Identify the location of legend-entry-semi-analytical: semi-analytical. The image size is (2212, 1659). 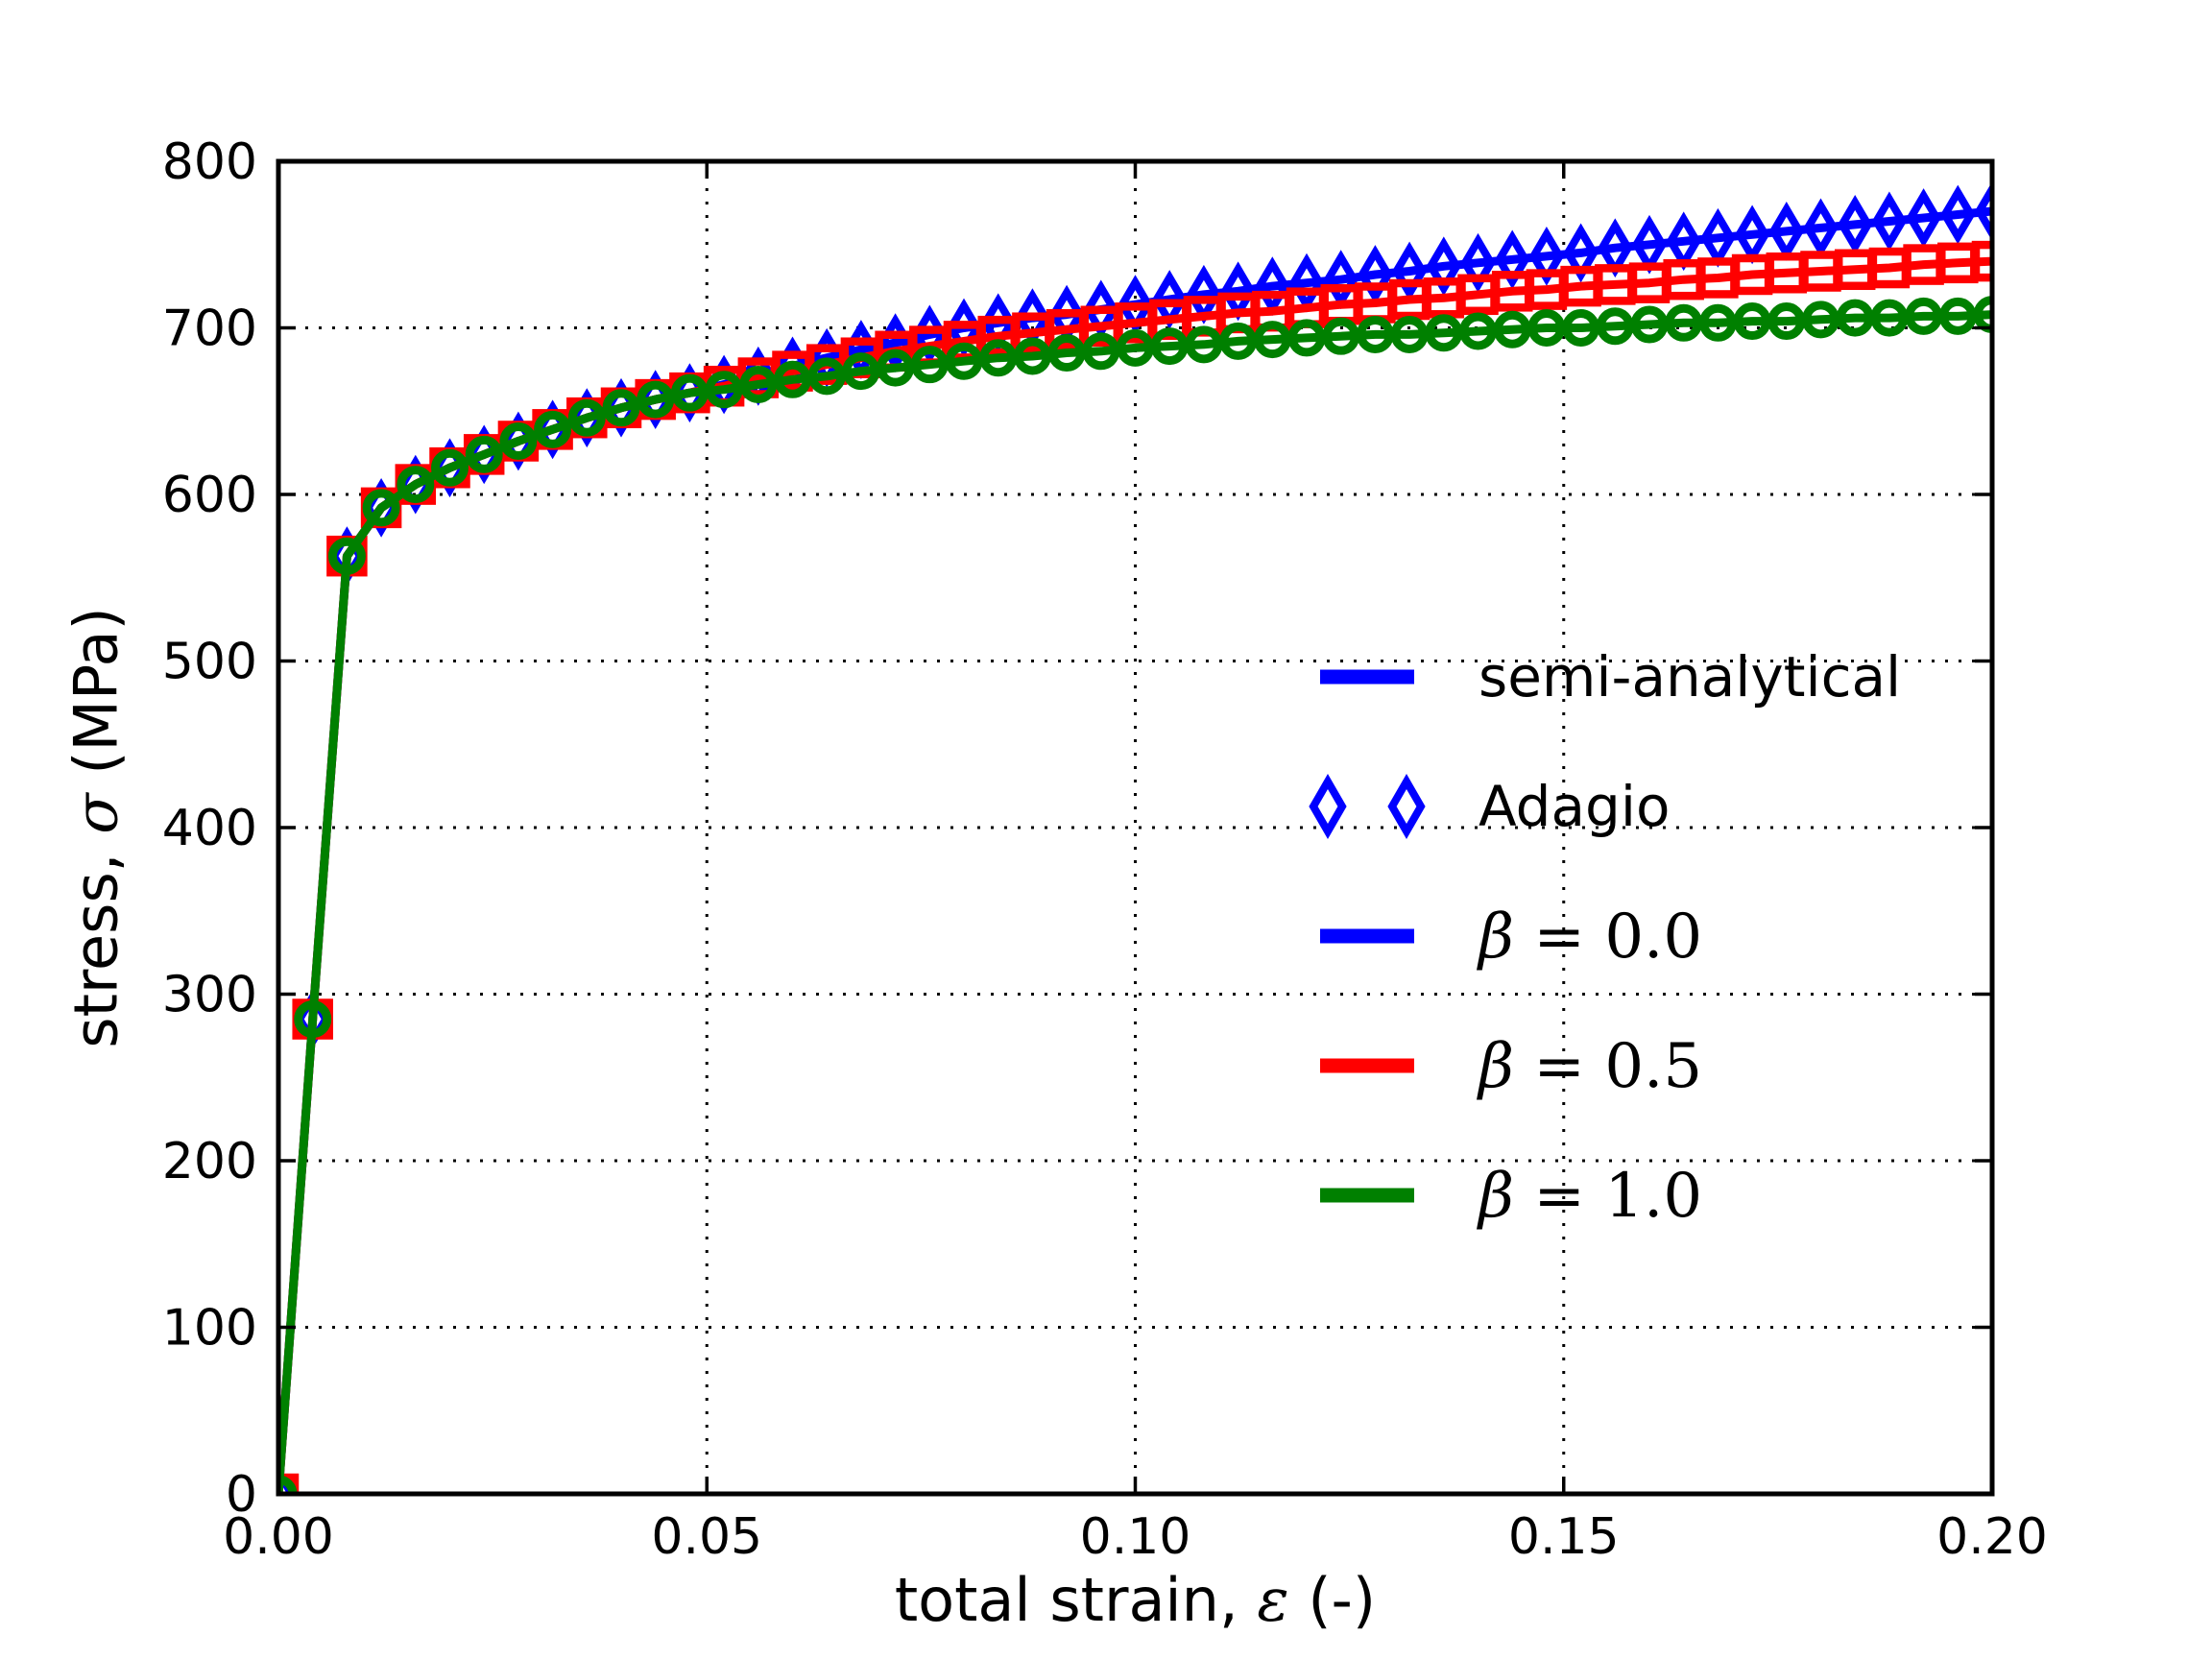
(1610, 677).